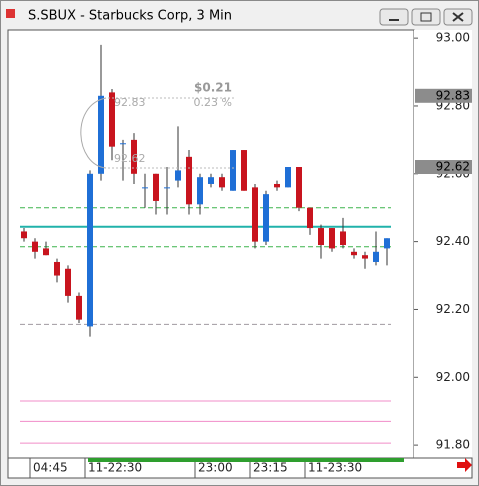  I want to click on measure-curve, so click(93, 133).